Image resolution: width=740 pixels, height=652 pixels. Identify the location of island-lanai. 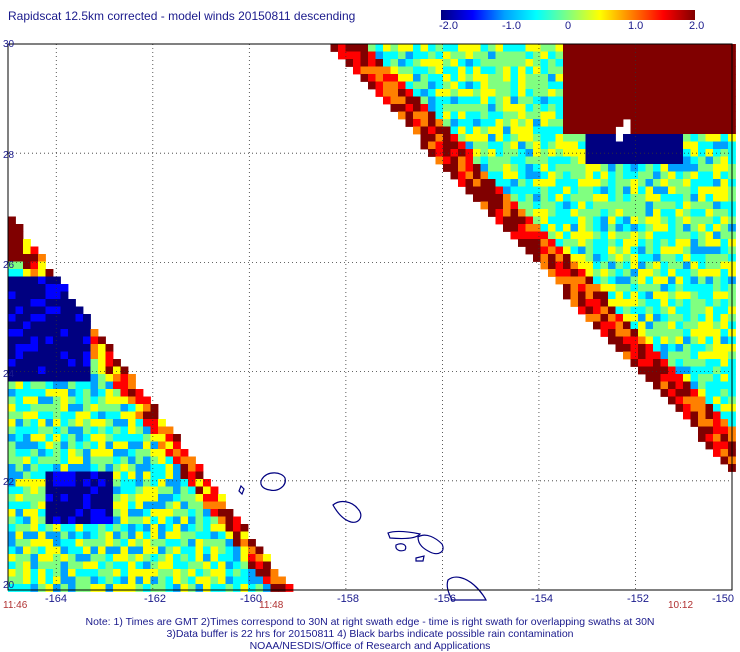
(401, 547).